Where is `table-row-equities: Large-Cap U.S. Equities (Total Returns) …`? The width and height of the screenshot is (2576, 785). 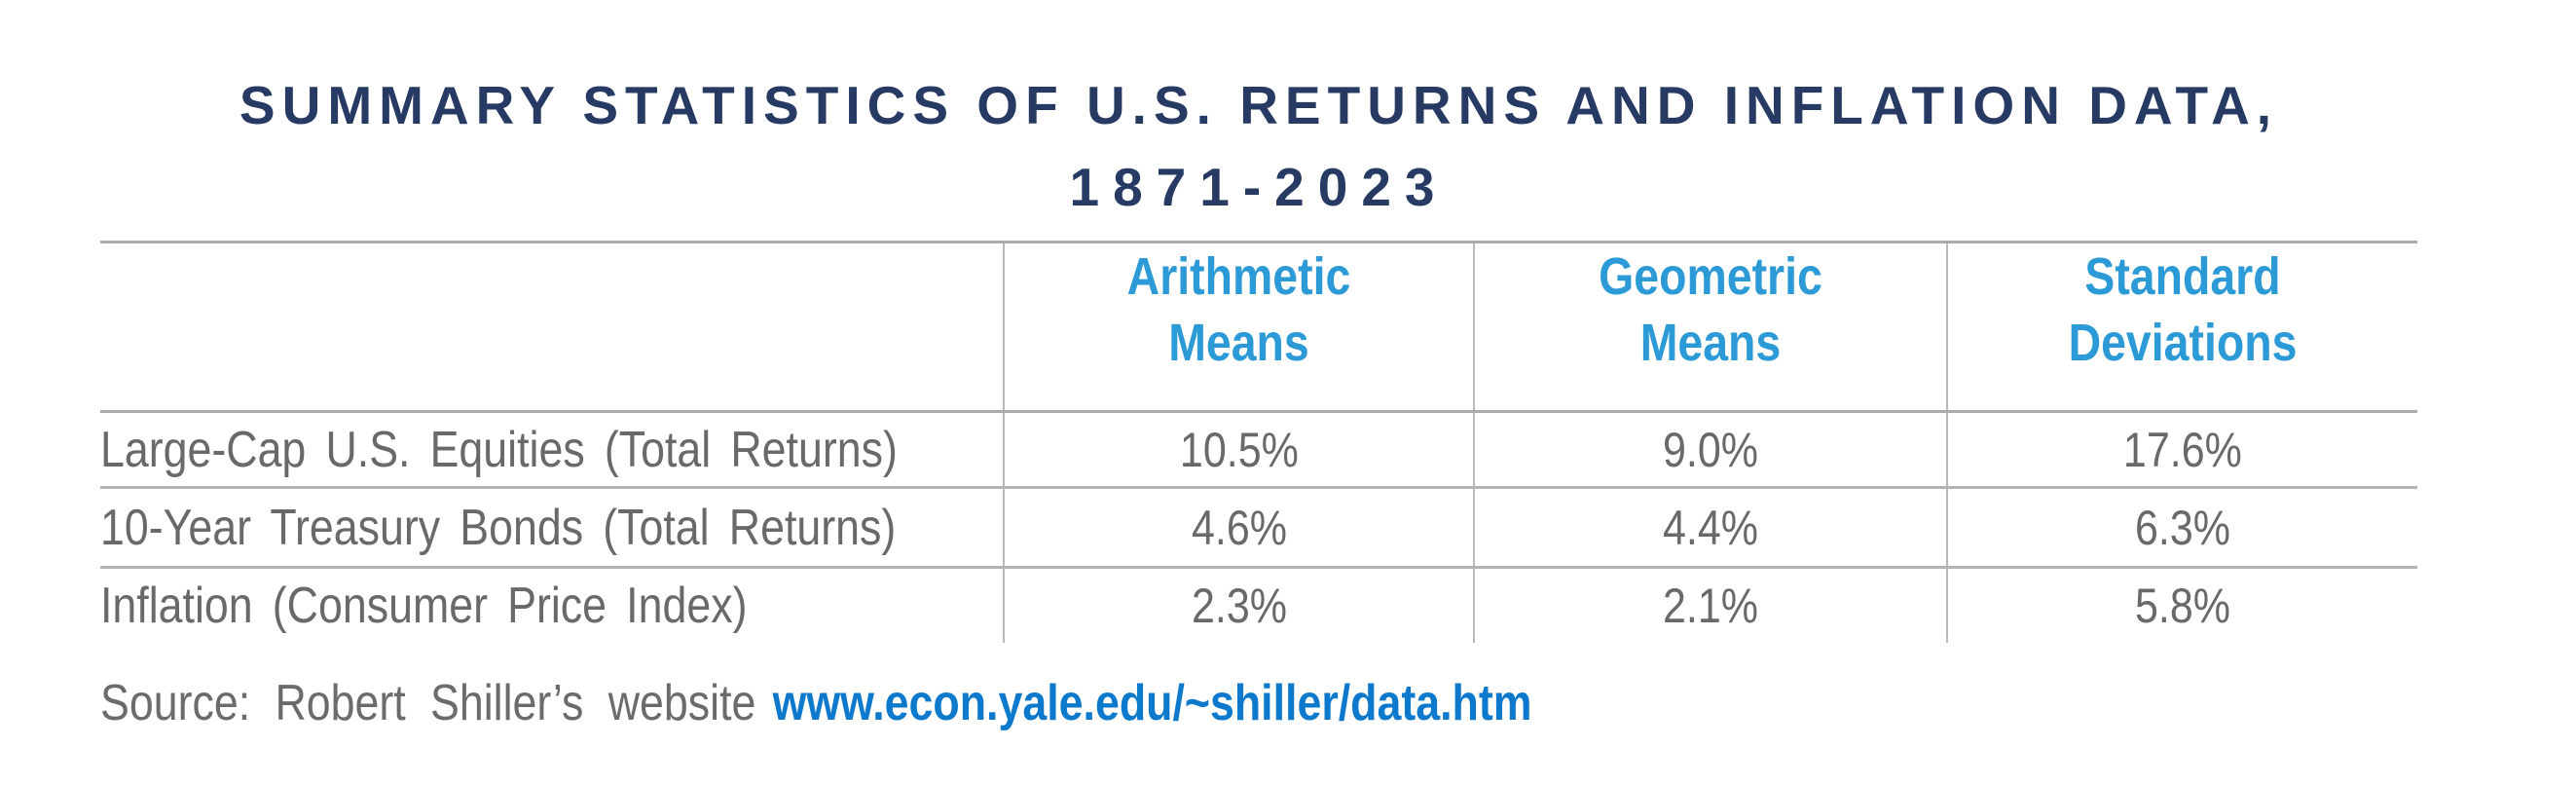 table-row-equities: Large-Cap U.S. Equities (Total Returns) … is located at coordinates (1258, 450).